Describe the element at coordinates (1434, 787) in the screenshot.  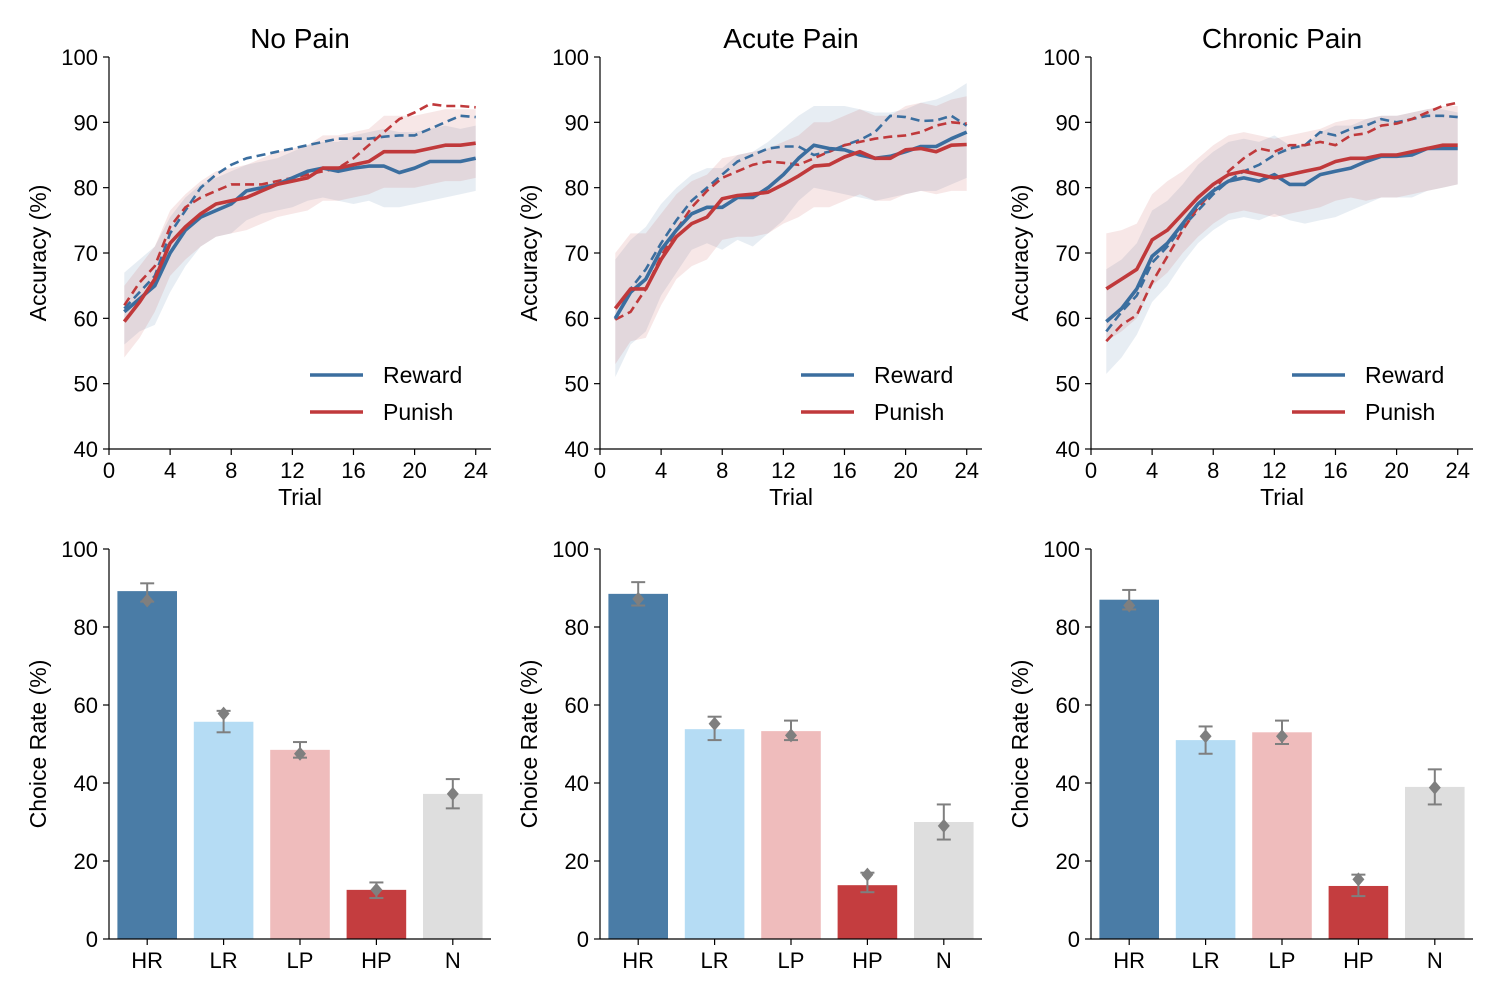
I see `diamond-marker-n` at that location.